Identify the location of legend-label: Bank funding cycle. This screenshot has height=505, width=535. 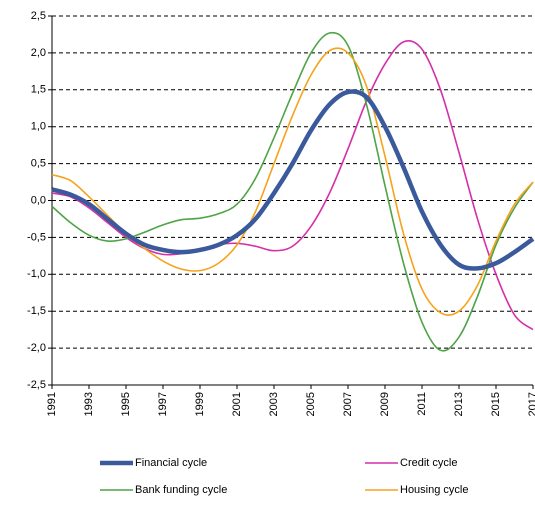
(181, 490).